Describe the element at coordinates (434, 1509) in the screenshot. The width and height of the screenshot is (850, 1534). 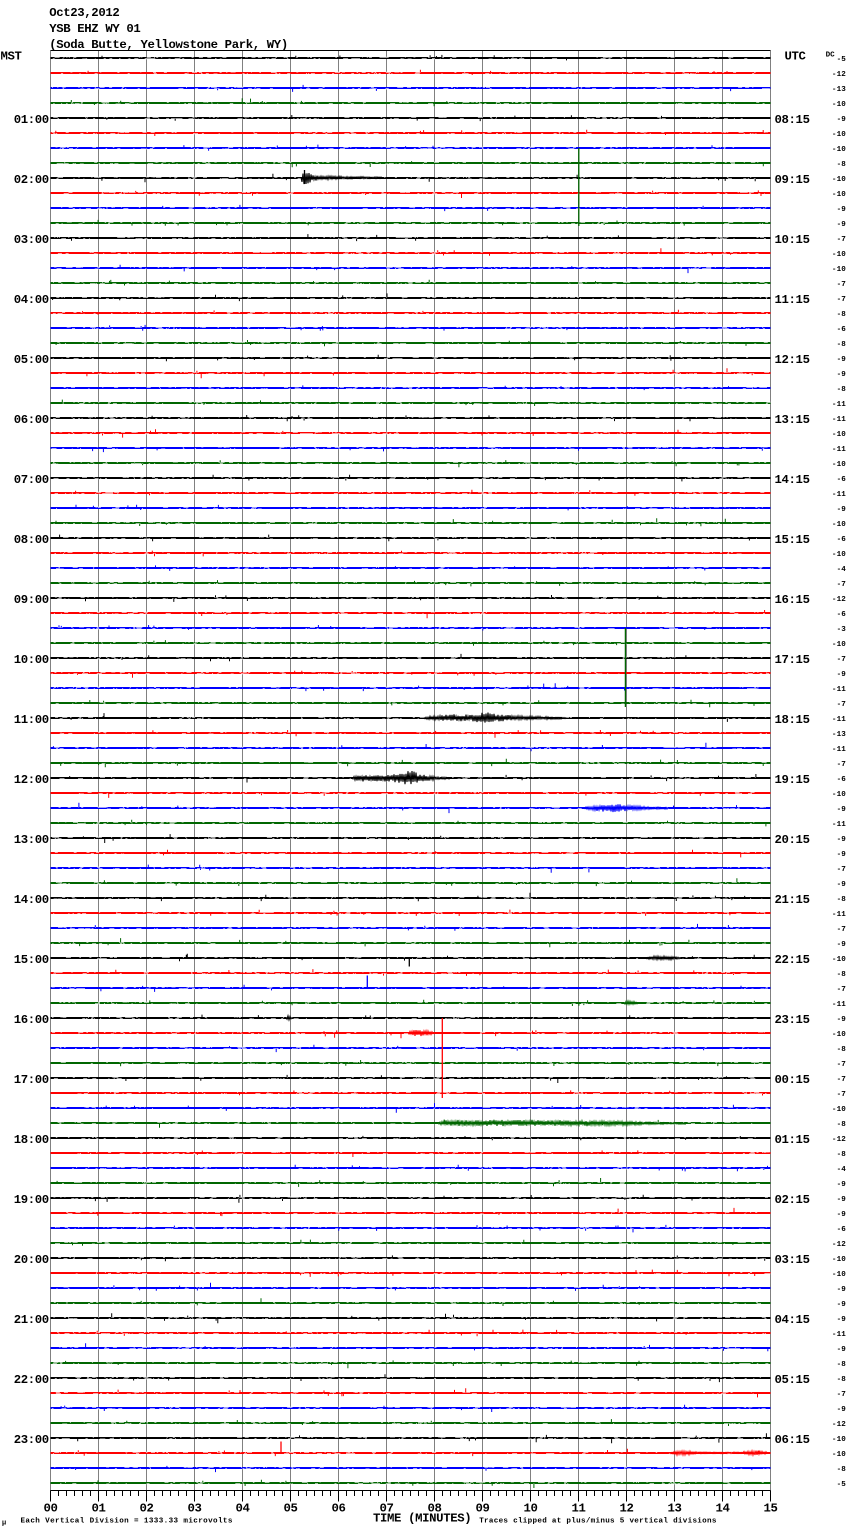
I see `svg-text: 08` at that location.